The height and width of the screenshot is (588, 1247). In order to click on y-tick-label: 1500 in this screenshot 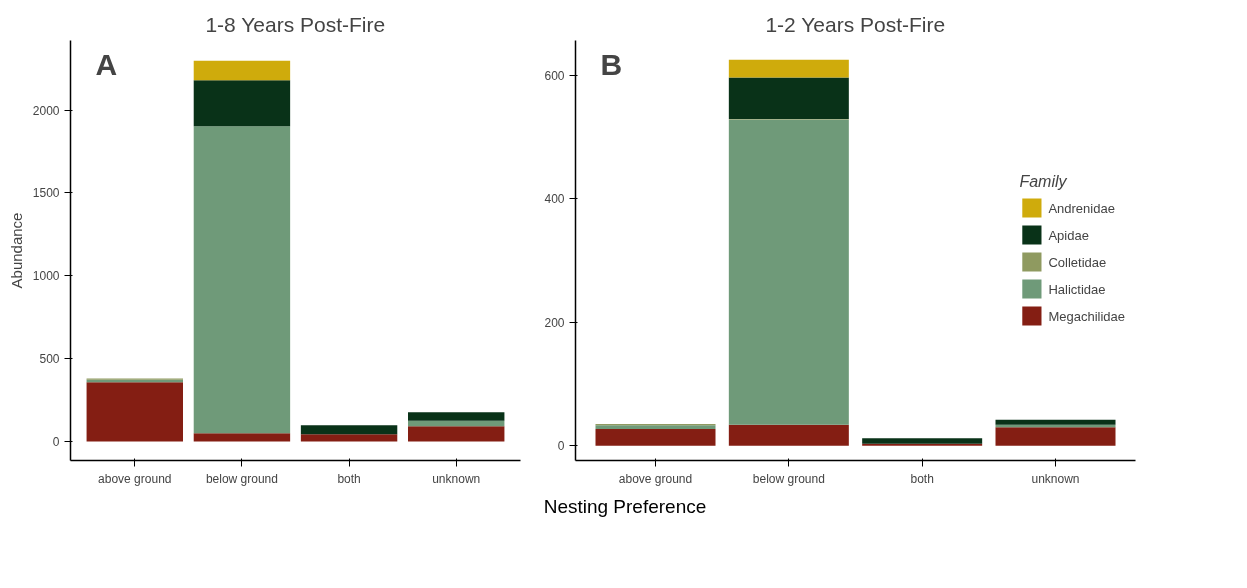, I will do `click(46, 193)`.